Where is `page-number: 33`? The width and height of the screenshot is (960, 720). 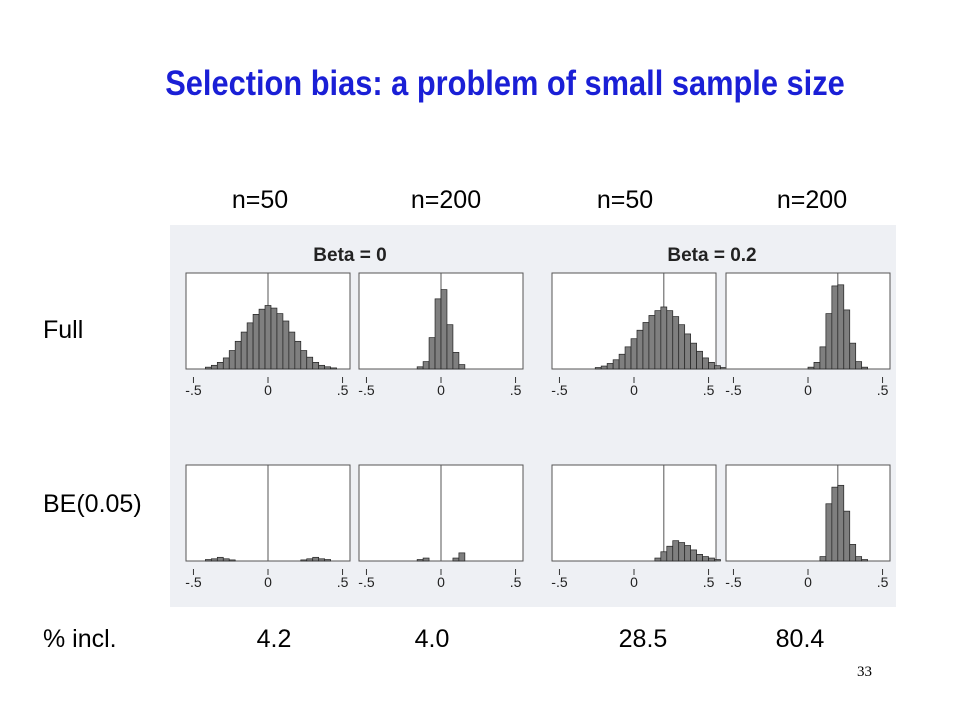 page-number: 33 is located at coordinates (864, 672).